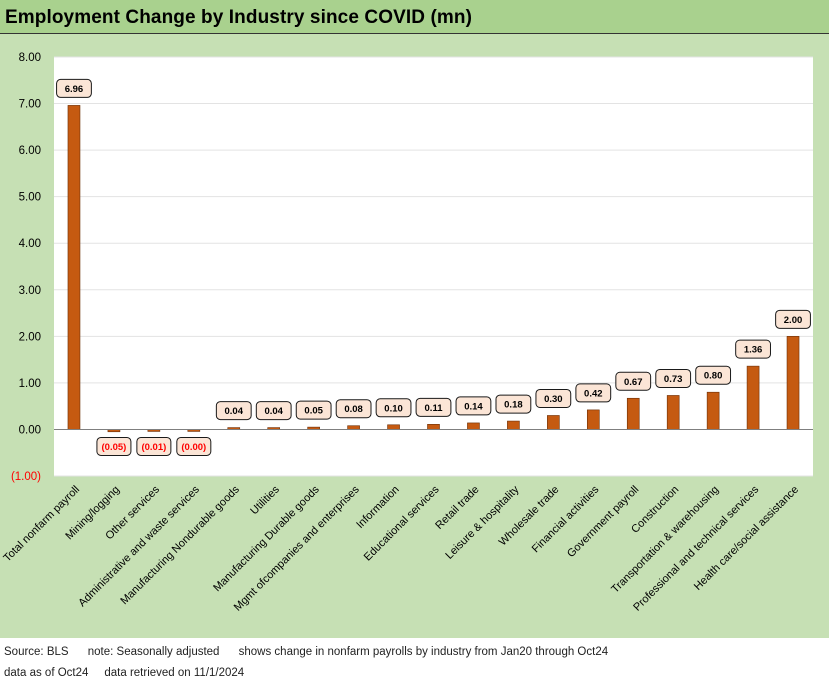 The width and height of the screenshot is (829, 679). Describe the element at coordinates (566, 519) in the screenshot. I see `x-tick-label: Financial activities` at that location.